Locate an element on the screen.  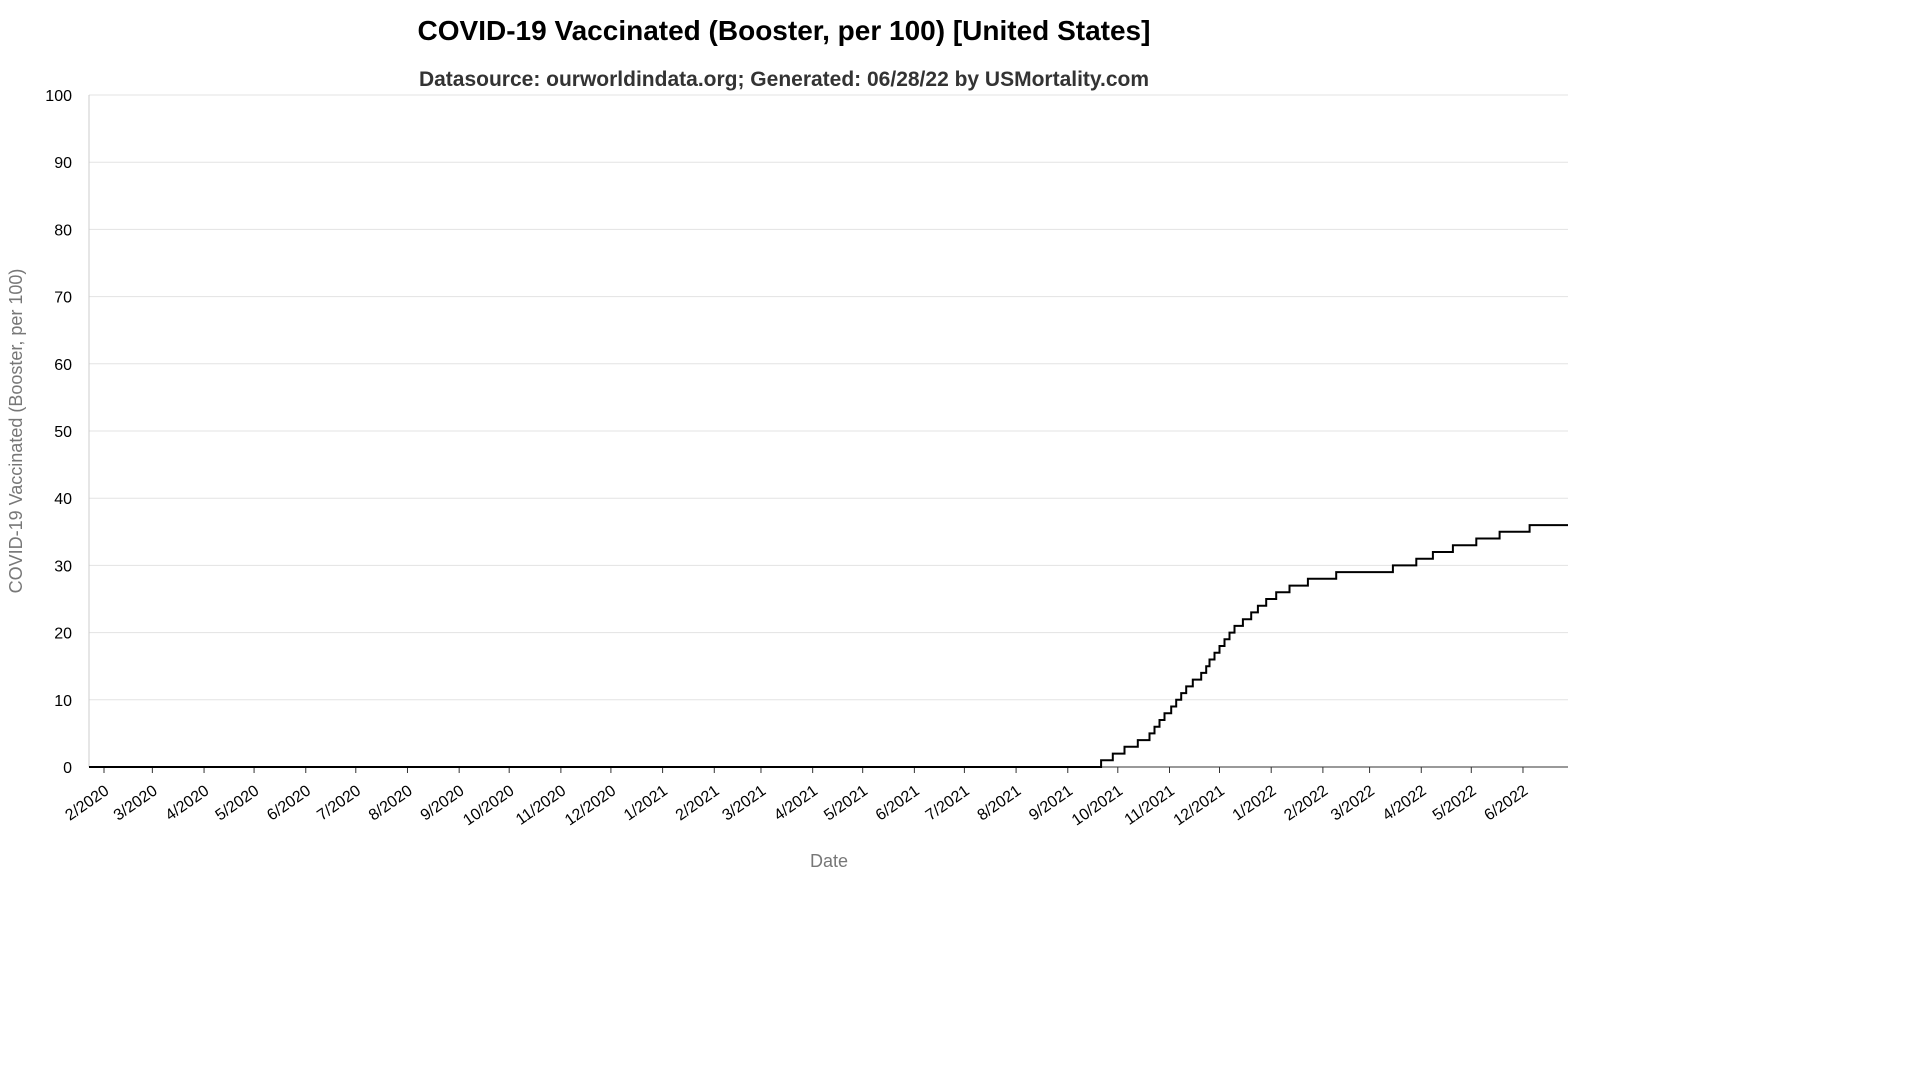
x-tick-label: 2/2021 is located at coordinates (698, 803).